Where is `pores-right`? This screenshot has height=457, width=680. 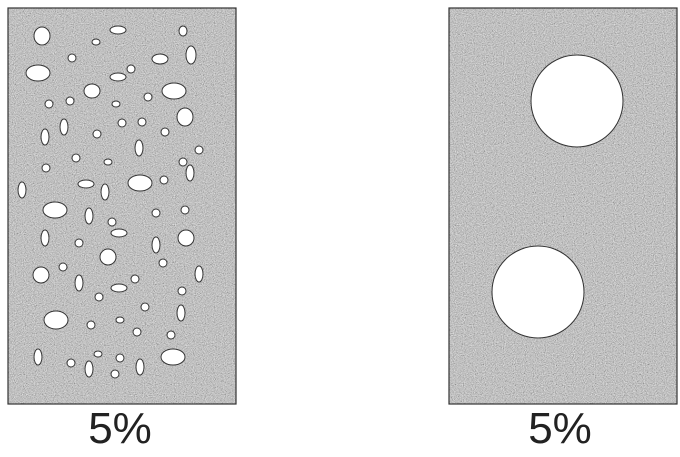 pores-right is located at coordinates (557, 196).